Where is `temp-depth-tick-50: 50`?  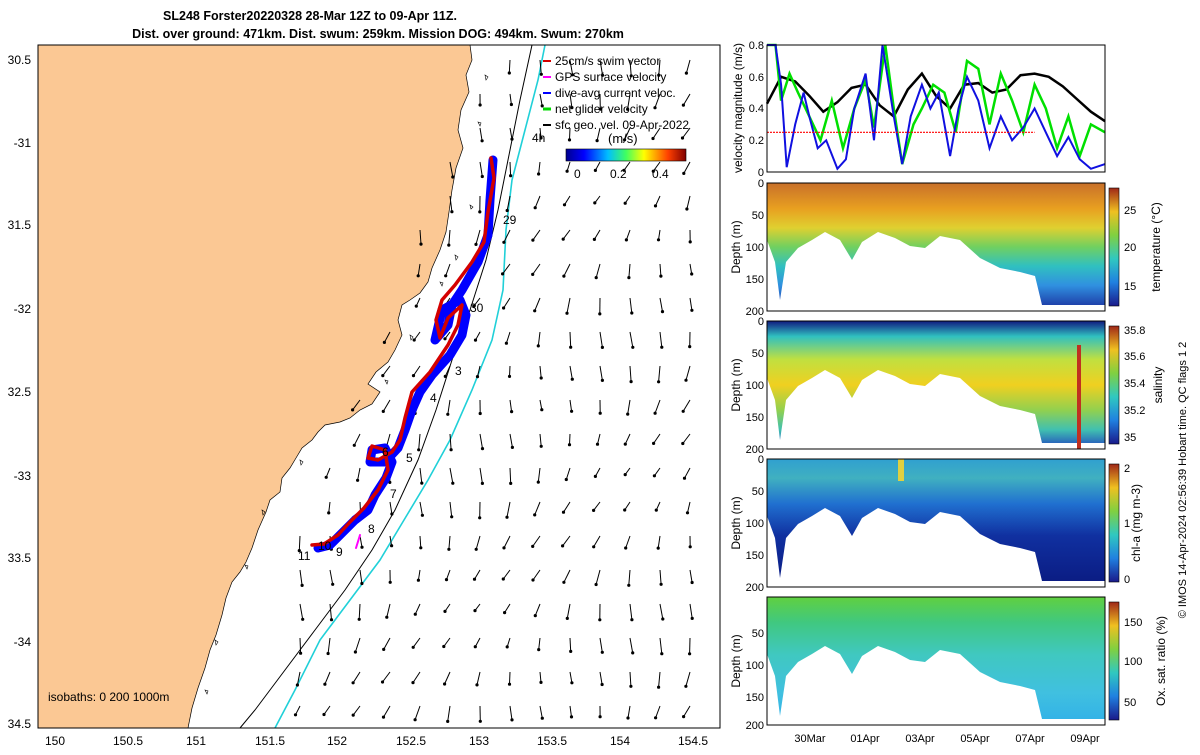
temp-depth-tick-50: 50 is located at coordinates (758, 216).